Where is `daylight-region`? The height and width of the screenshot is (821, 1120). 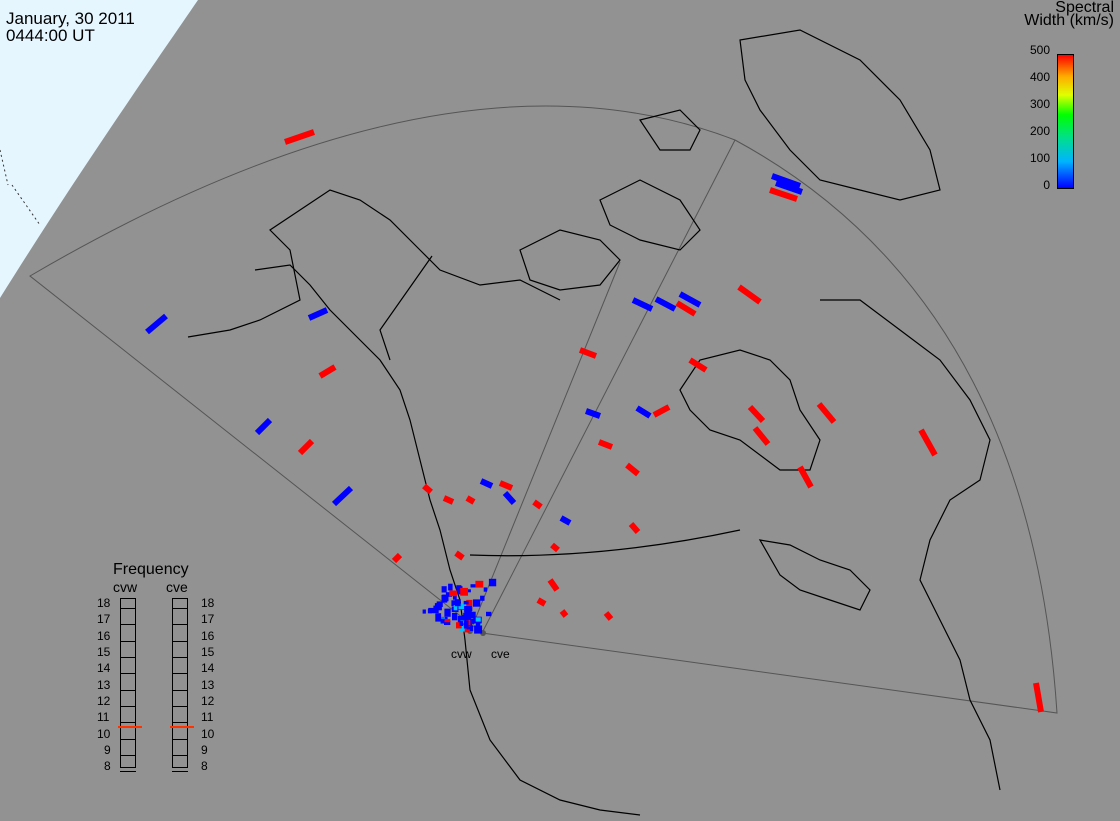
daylight-region is located at coordinates (99, 149).